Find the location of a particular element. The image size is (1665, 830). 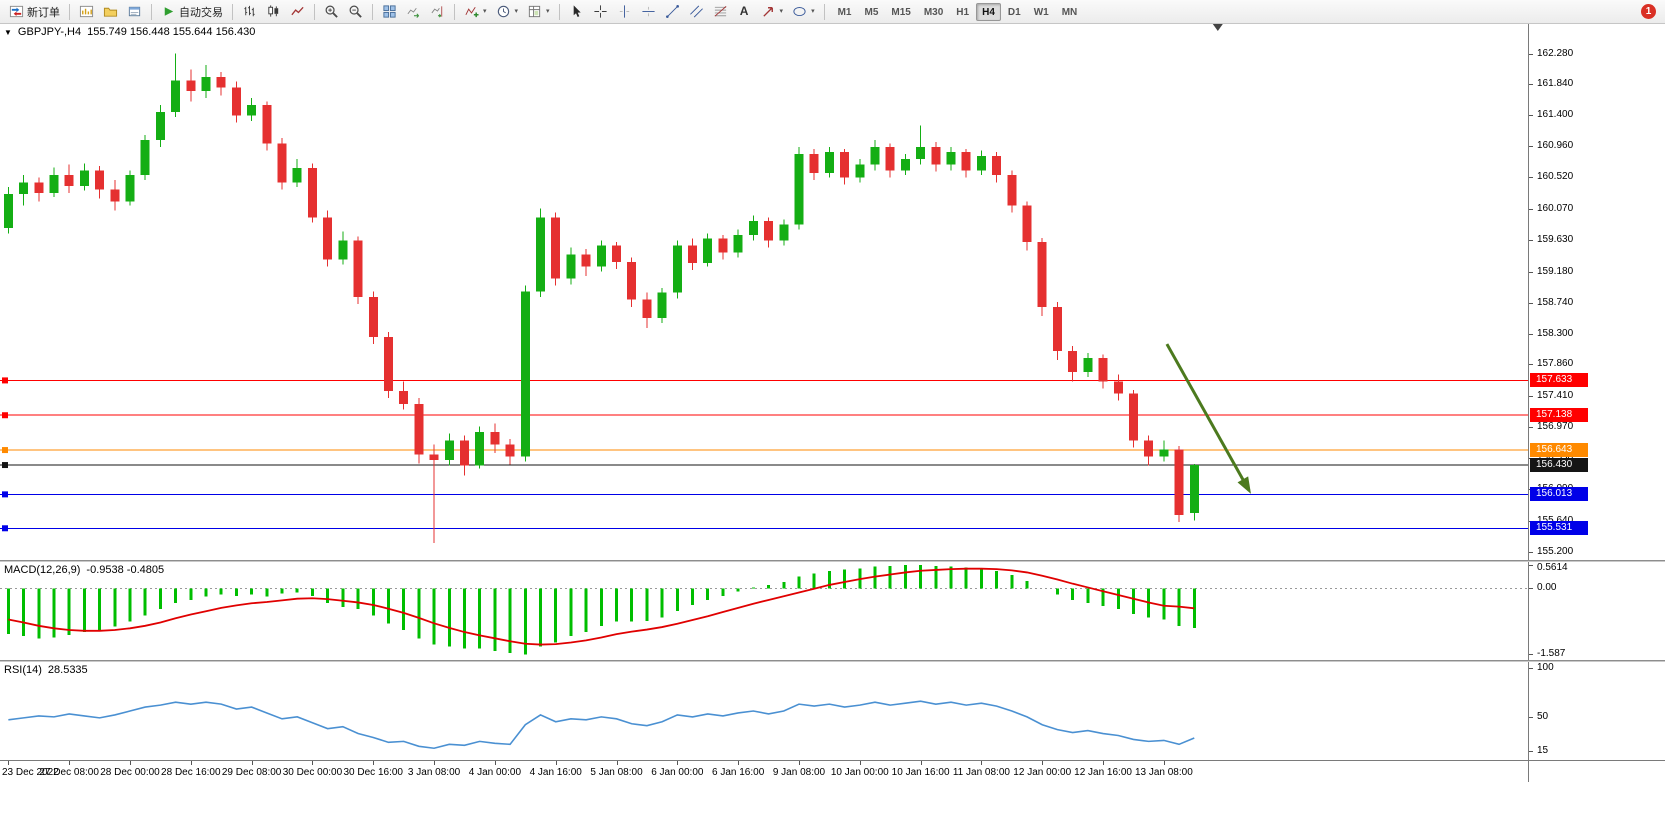

timeframe-button-w1: W1 is located at coordinates (1041, 12).